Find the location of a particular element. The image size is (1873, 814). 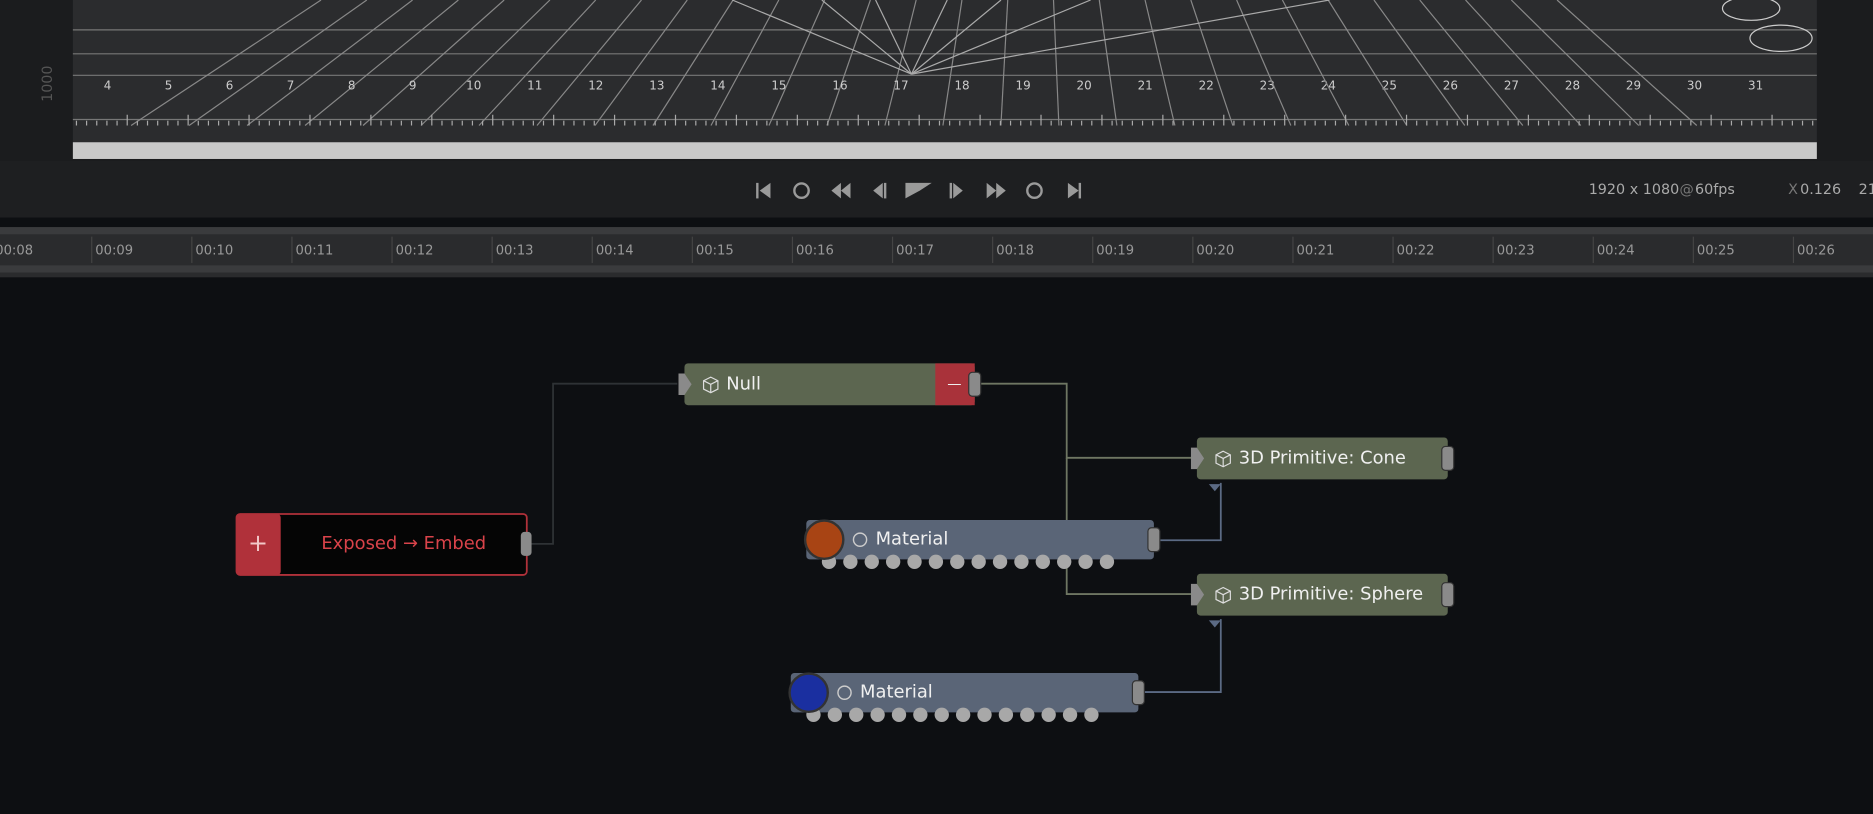

node: 3D Primitive: Sphere is located at coordinates (1322, 600).